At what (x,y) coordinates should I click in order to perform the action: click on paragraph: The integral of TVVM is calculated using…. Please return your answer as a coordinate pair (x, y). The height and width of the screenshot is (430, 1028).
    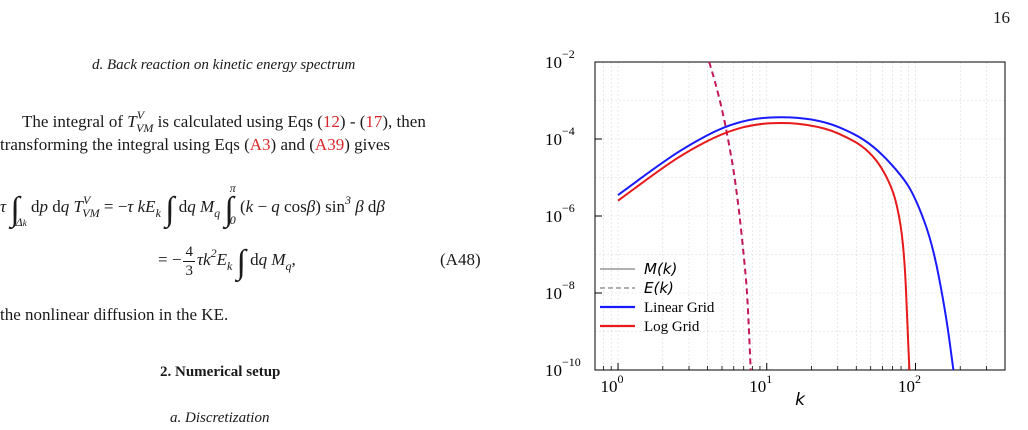
    Looking at the image, I should click on (250, 132).